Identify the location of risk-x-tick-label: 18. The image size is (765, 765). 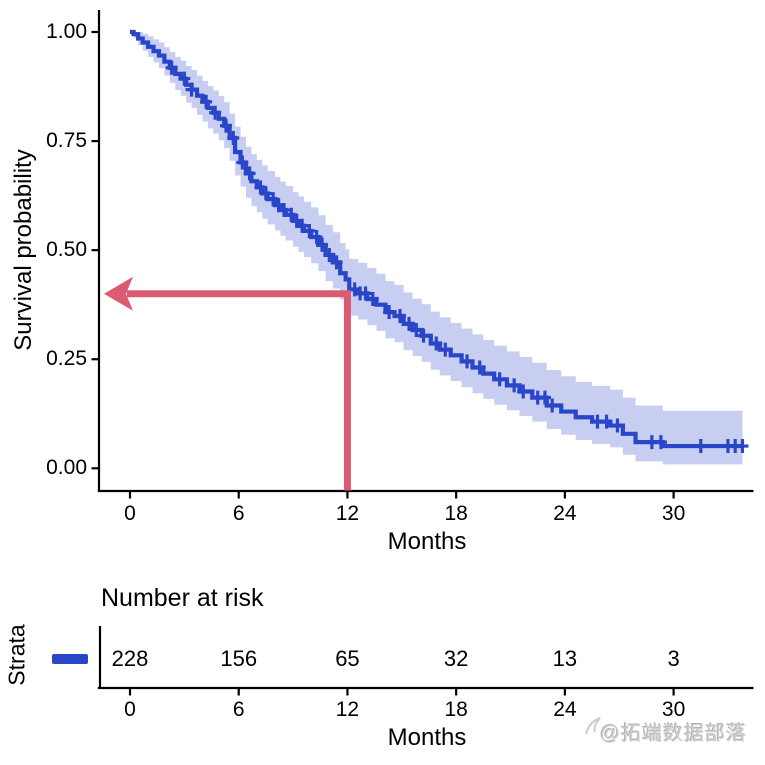
(456, 709).